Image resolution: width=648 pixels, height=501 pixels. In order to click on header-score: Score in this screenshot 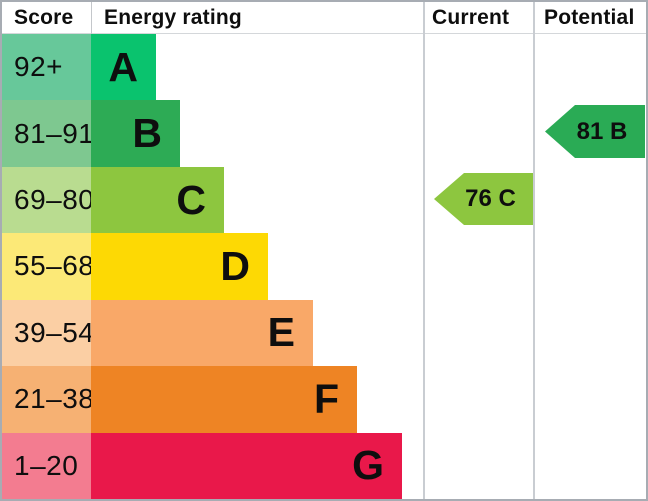, I will do `click(44, 17)`.